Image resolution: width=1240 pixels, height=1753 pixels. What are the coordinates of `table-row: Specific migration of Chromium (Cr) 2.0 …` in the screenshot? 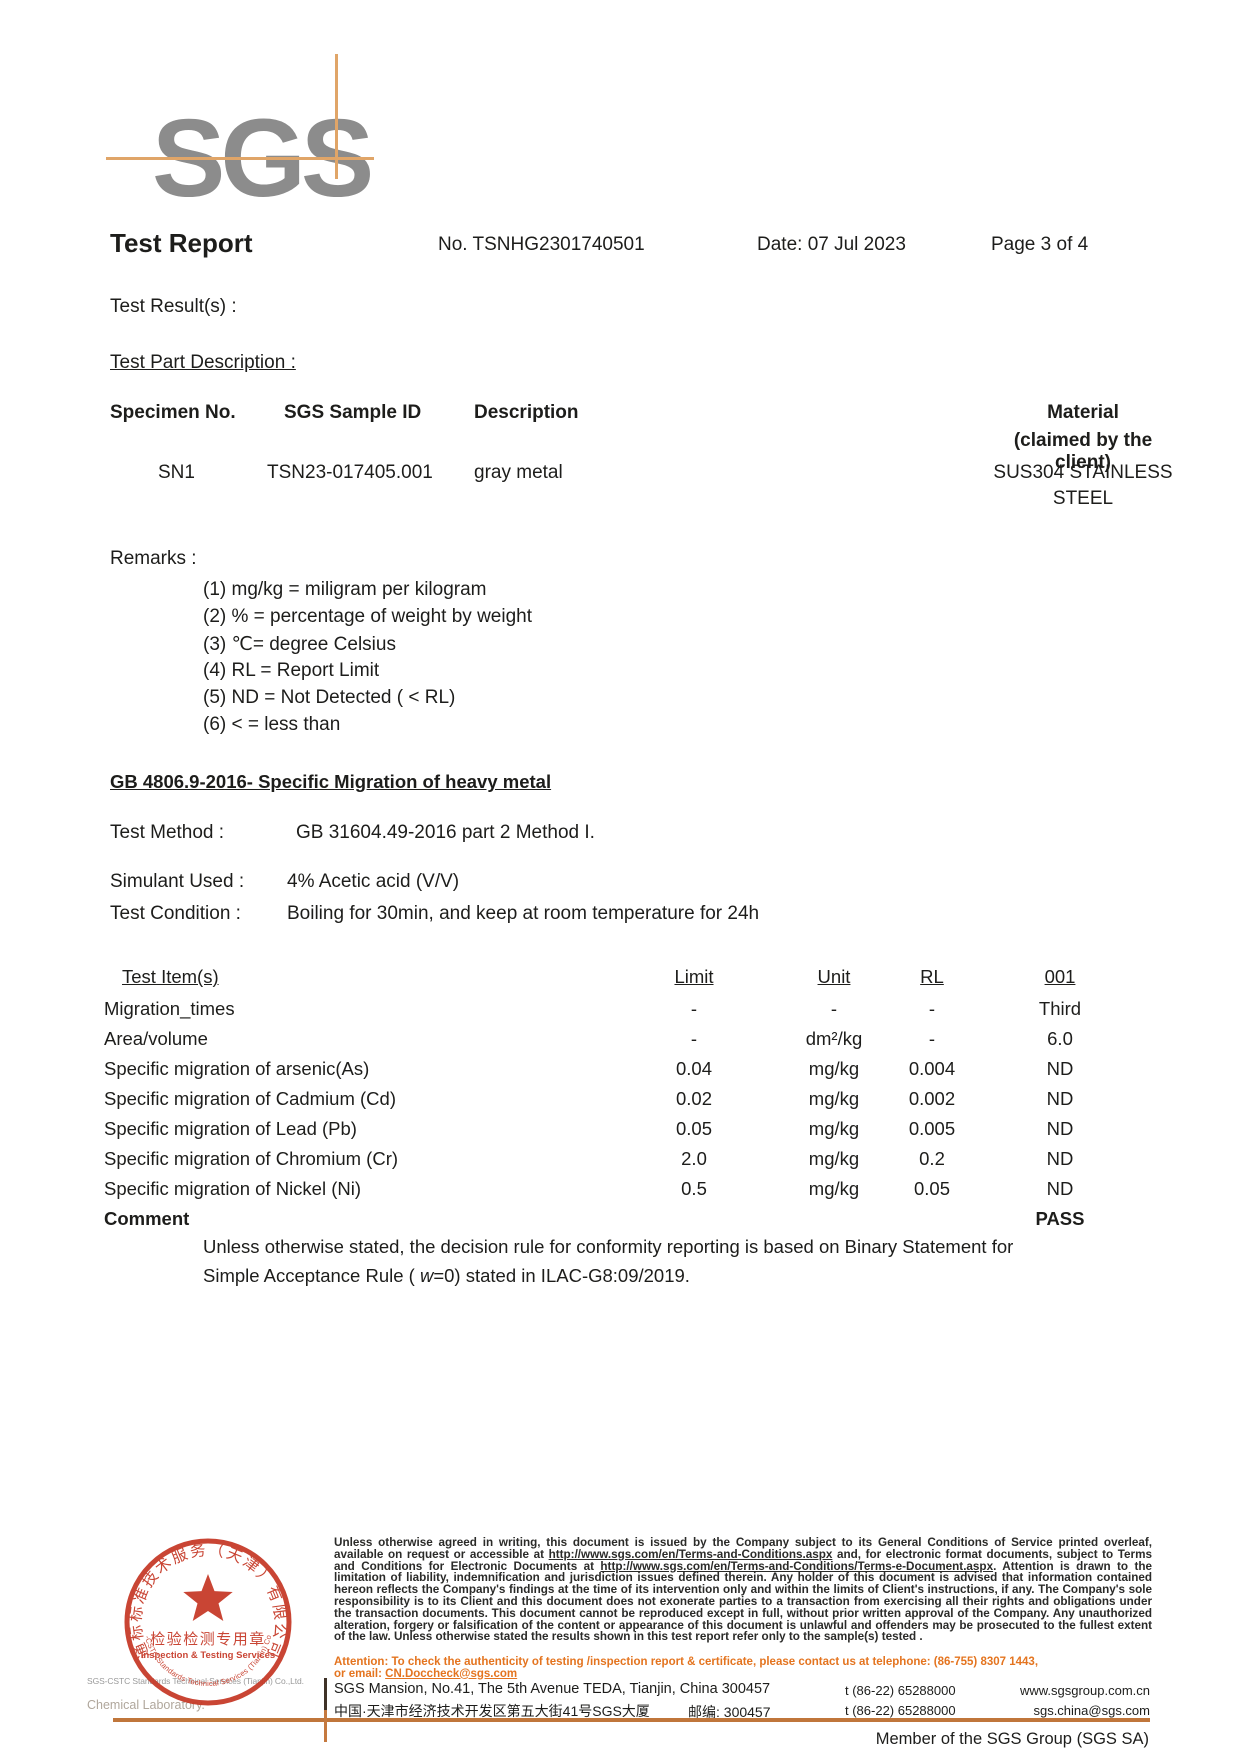 It's located at (589, 1158).